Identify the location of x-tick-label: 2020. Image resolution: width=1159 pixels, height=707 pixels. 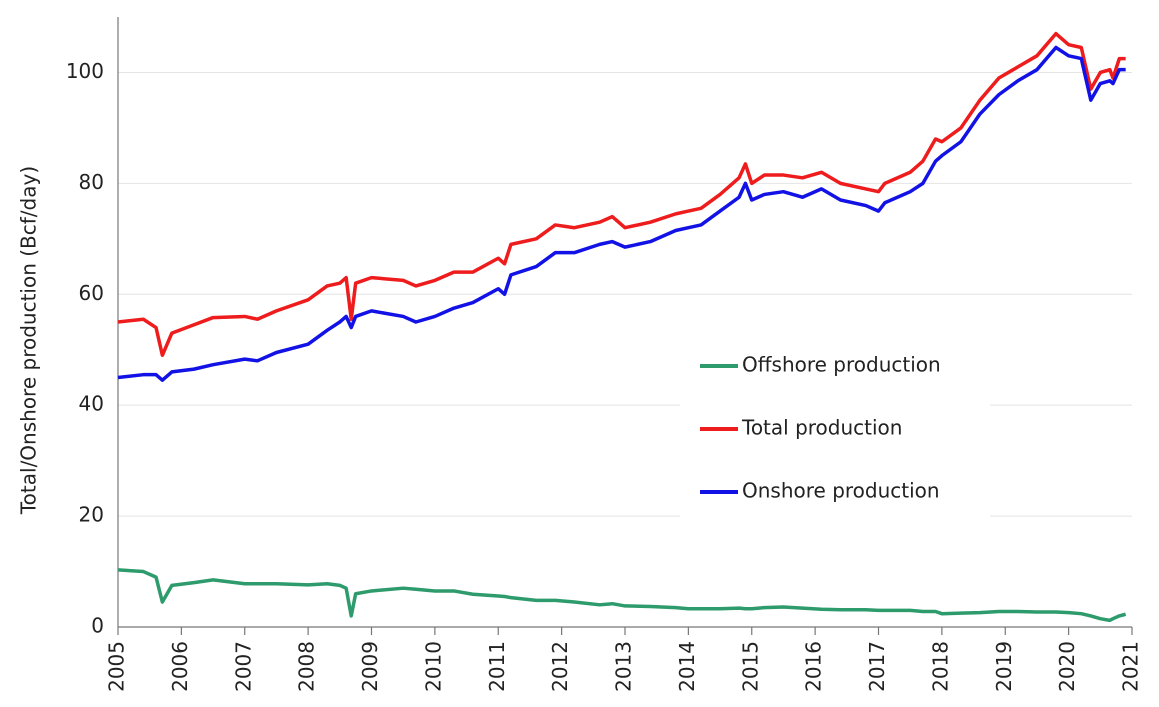
(1067, 666).